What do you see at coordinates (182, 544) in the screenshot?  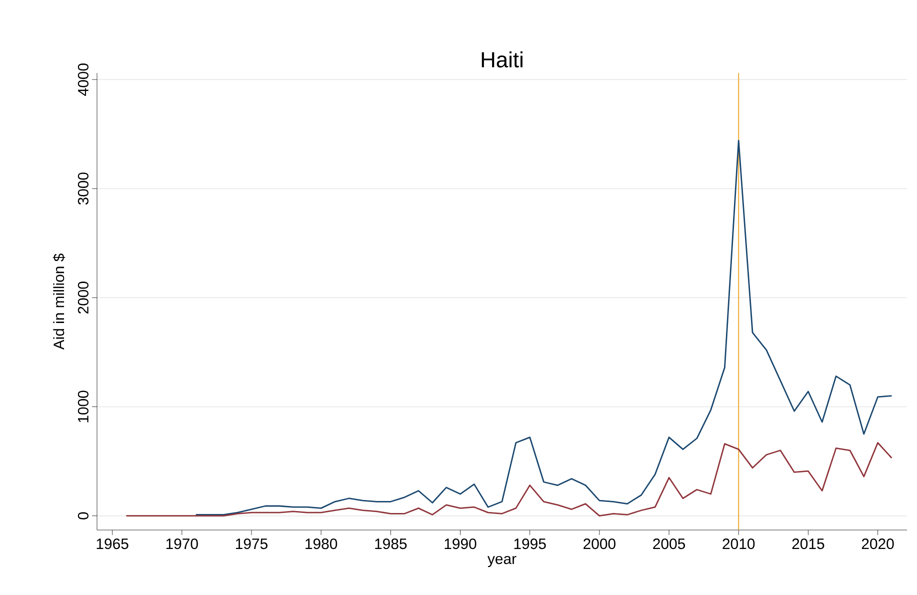 I see `x-tick-label: 1970` at bounding box center [182, 544].